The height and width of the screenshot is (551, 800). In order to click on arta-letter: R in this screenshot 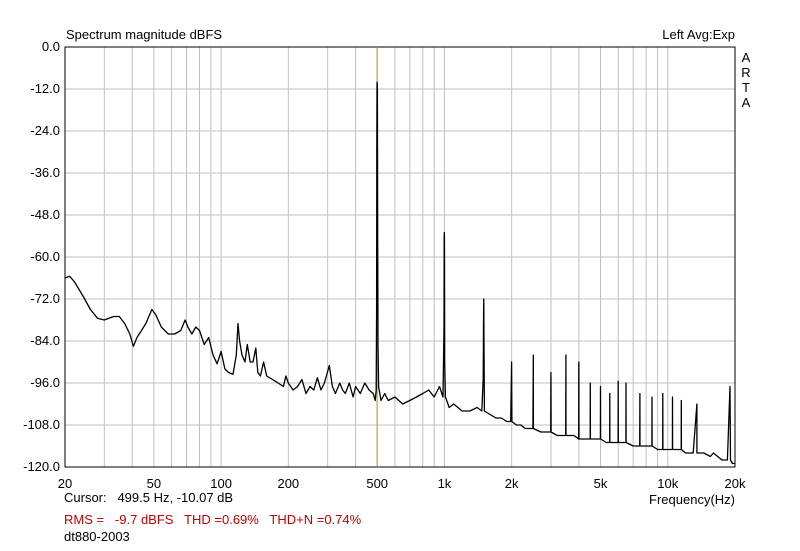, I will do `click(745, 72)`.